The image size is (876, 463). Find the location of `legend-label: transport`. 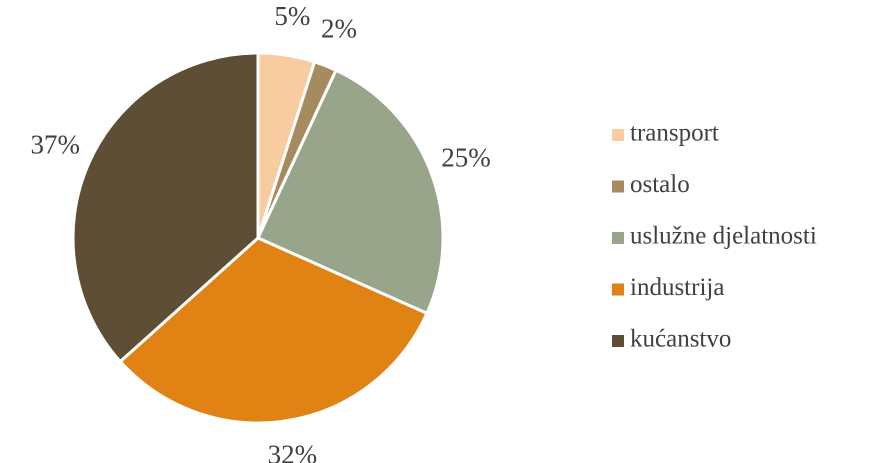

legend-label: transport is located at coordinates (674, 133).